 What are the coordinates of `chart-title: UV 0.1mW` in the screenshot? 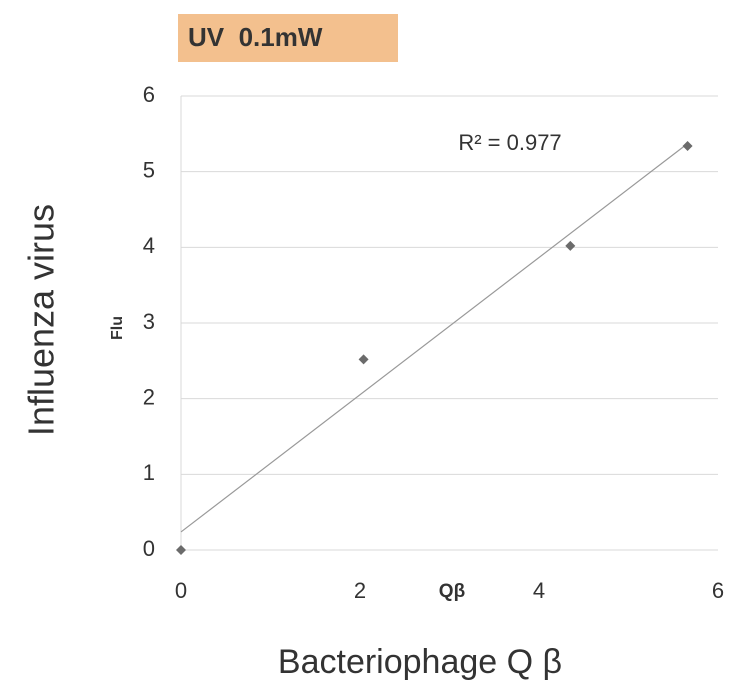 It's located at (255, 37).